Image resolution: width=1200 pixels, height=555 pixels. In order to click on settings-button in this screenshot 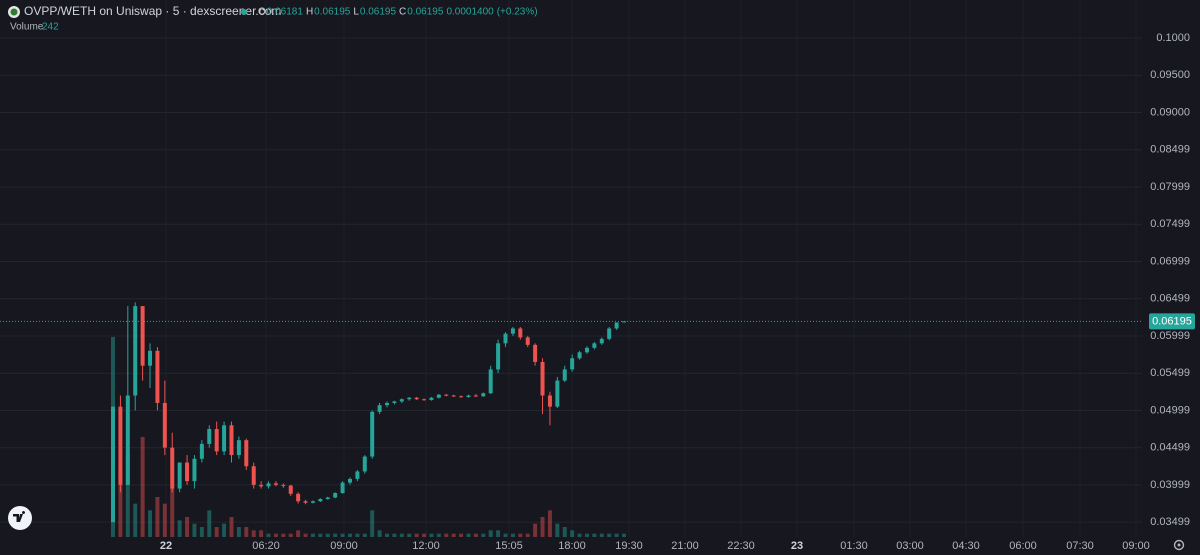, I will do `click(1179, 545)`.